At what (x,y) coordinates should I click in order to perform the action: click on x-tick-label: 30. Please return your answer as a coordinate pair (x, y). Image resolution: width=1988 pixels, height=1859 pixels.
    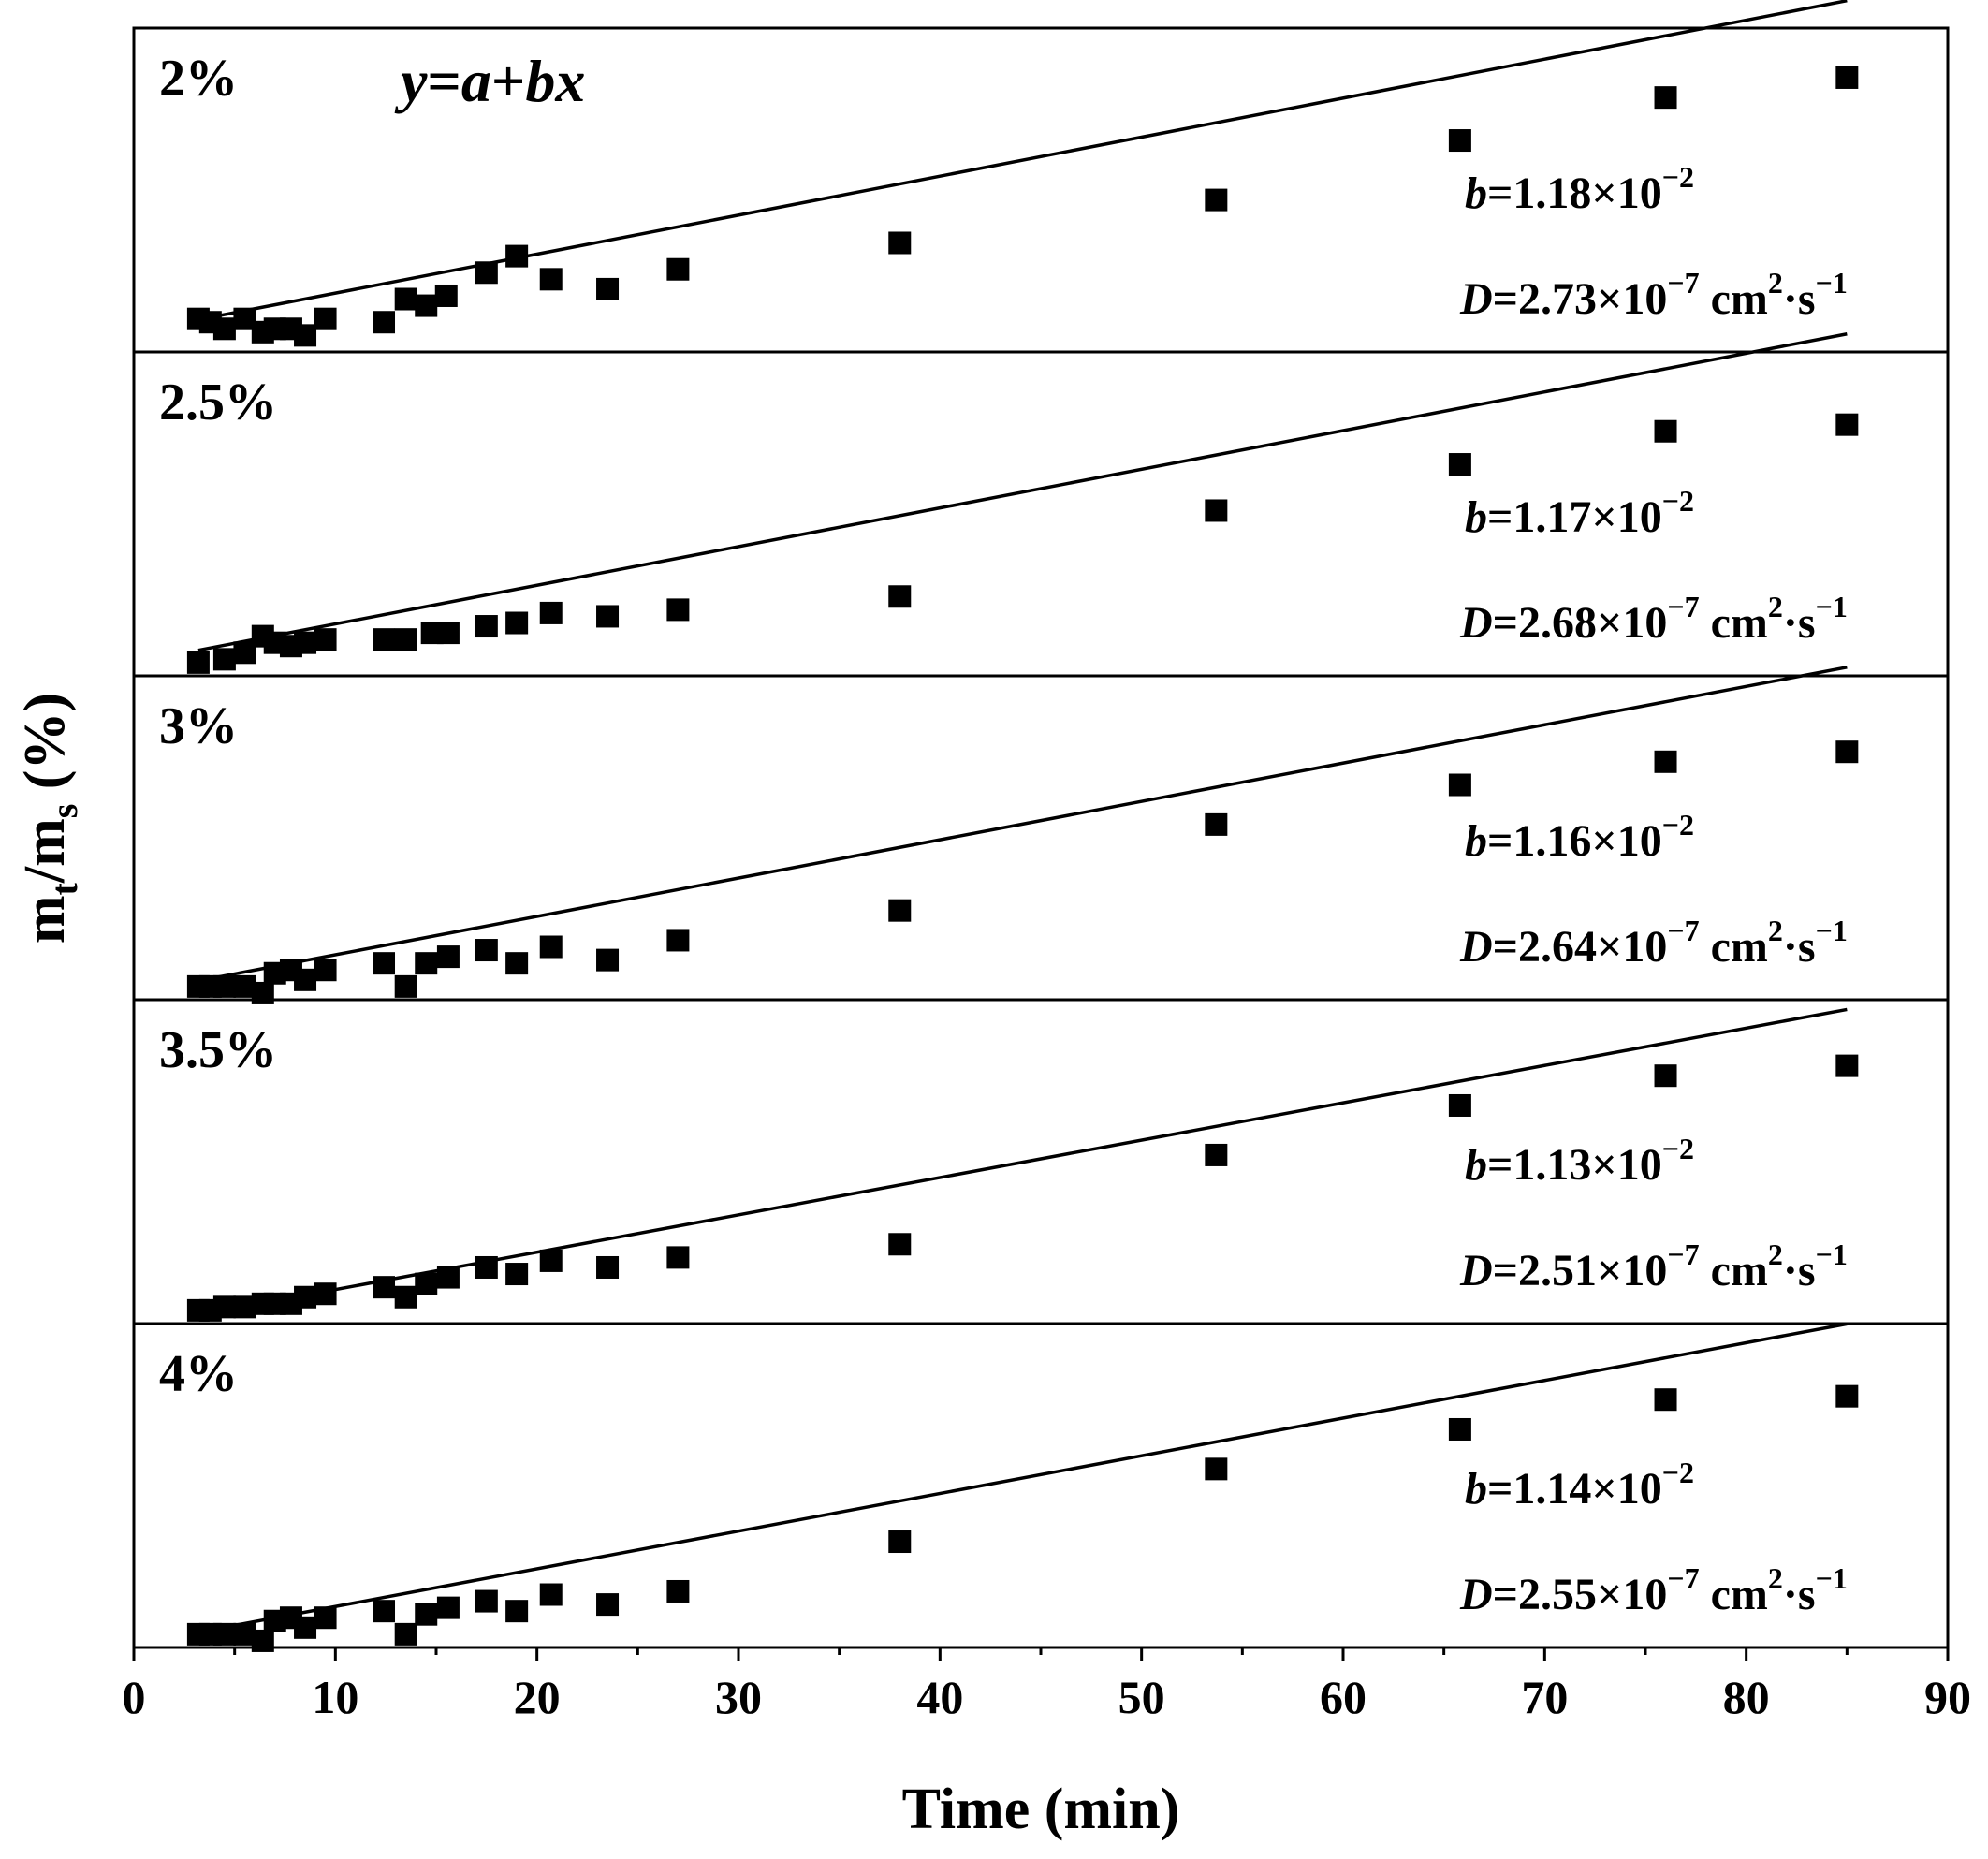
    Looking at the image, I should click on (738, 1697).